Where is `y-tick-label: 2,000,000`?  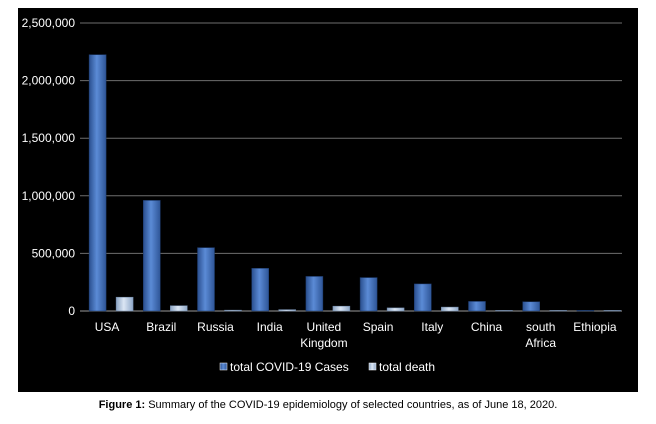
y-tick-label: 2,000,000 is located at coordinates (49, 81).